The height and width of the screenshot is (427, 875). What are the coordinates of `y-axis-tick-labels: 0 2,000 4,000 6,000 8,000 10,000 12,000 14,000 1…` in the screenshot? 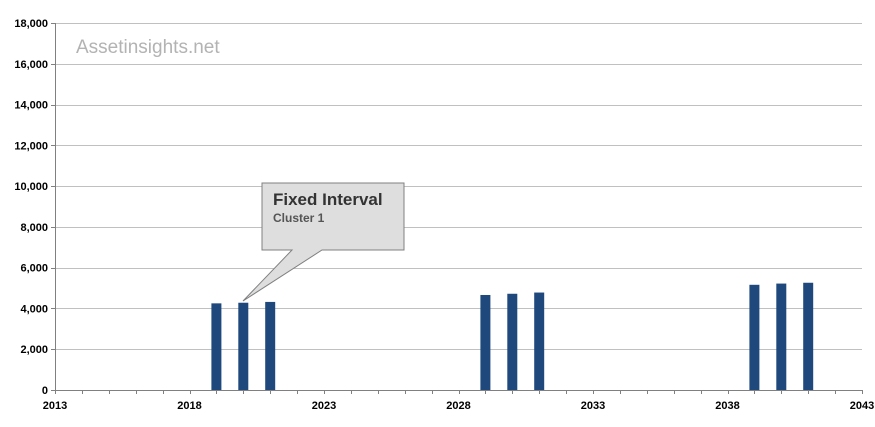 It's located at (31, 207).